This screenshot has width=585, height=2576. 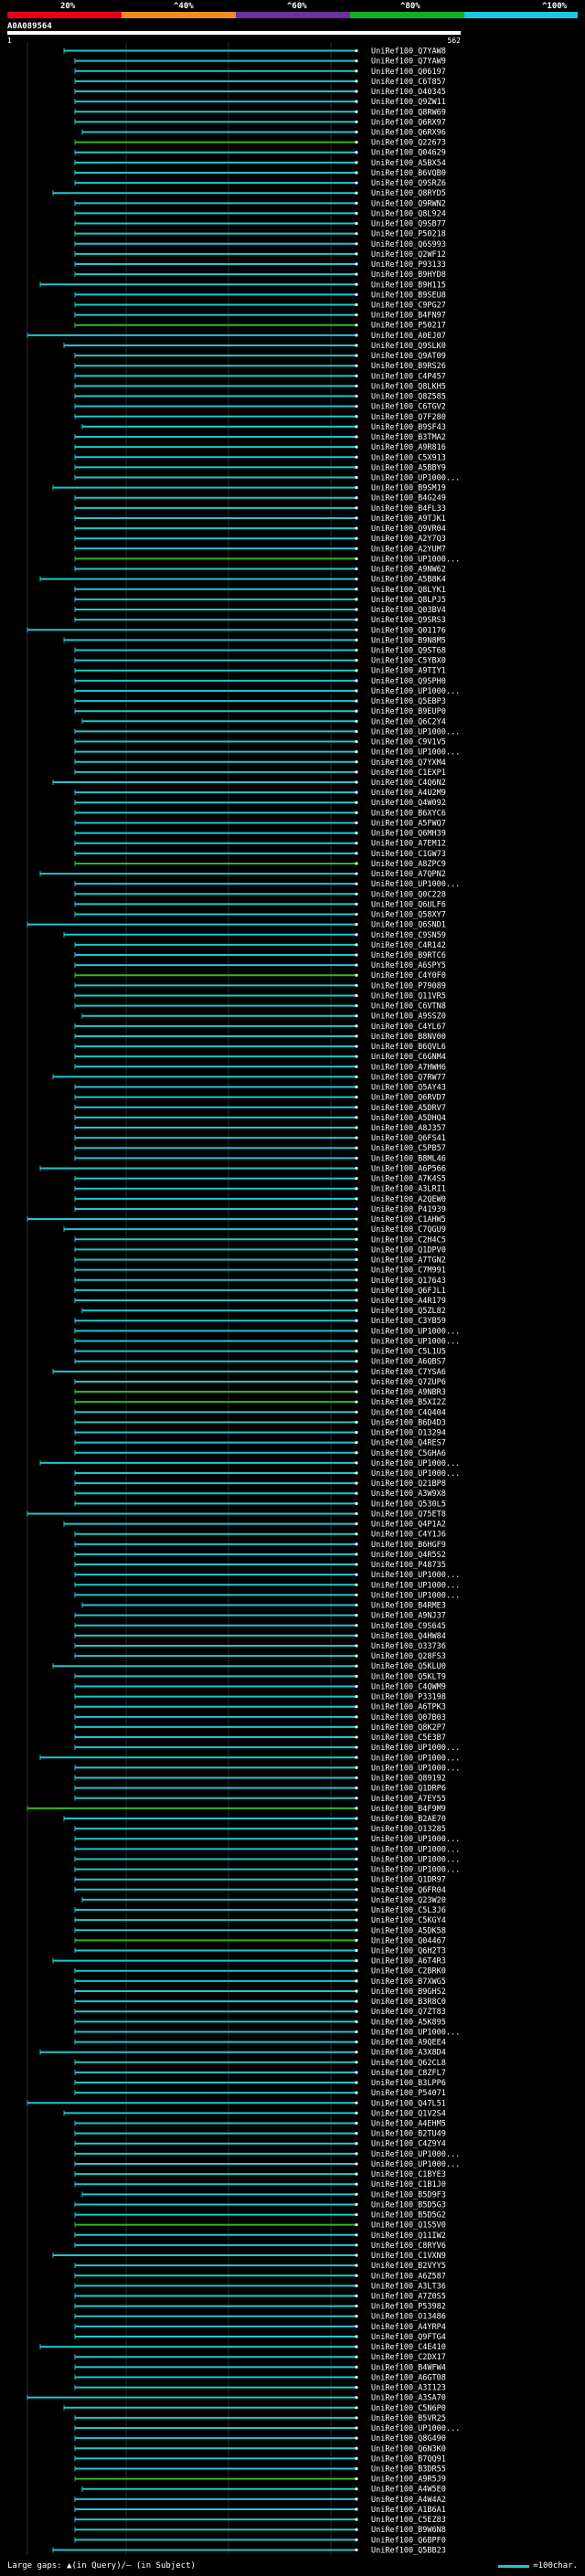 I want to click on hit-row: UniRef100_A5DHQ4, so click(x=260, y=1118).